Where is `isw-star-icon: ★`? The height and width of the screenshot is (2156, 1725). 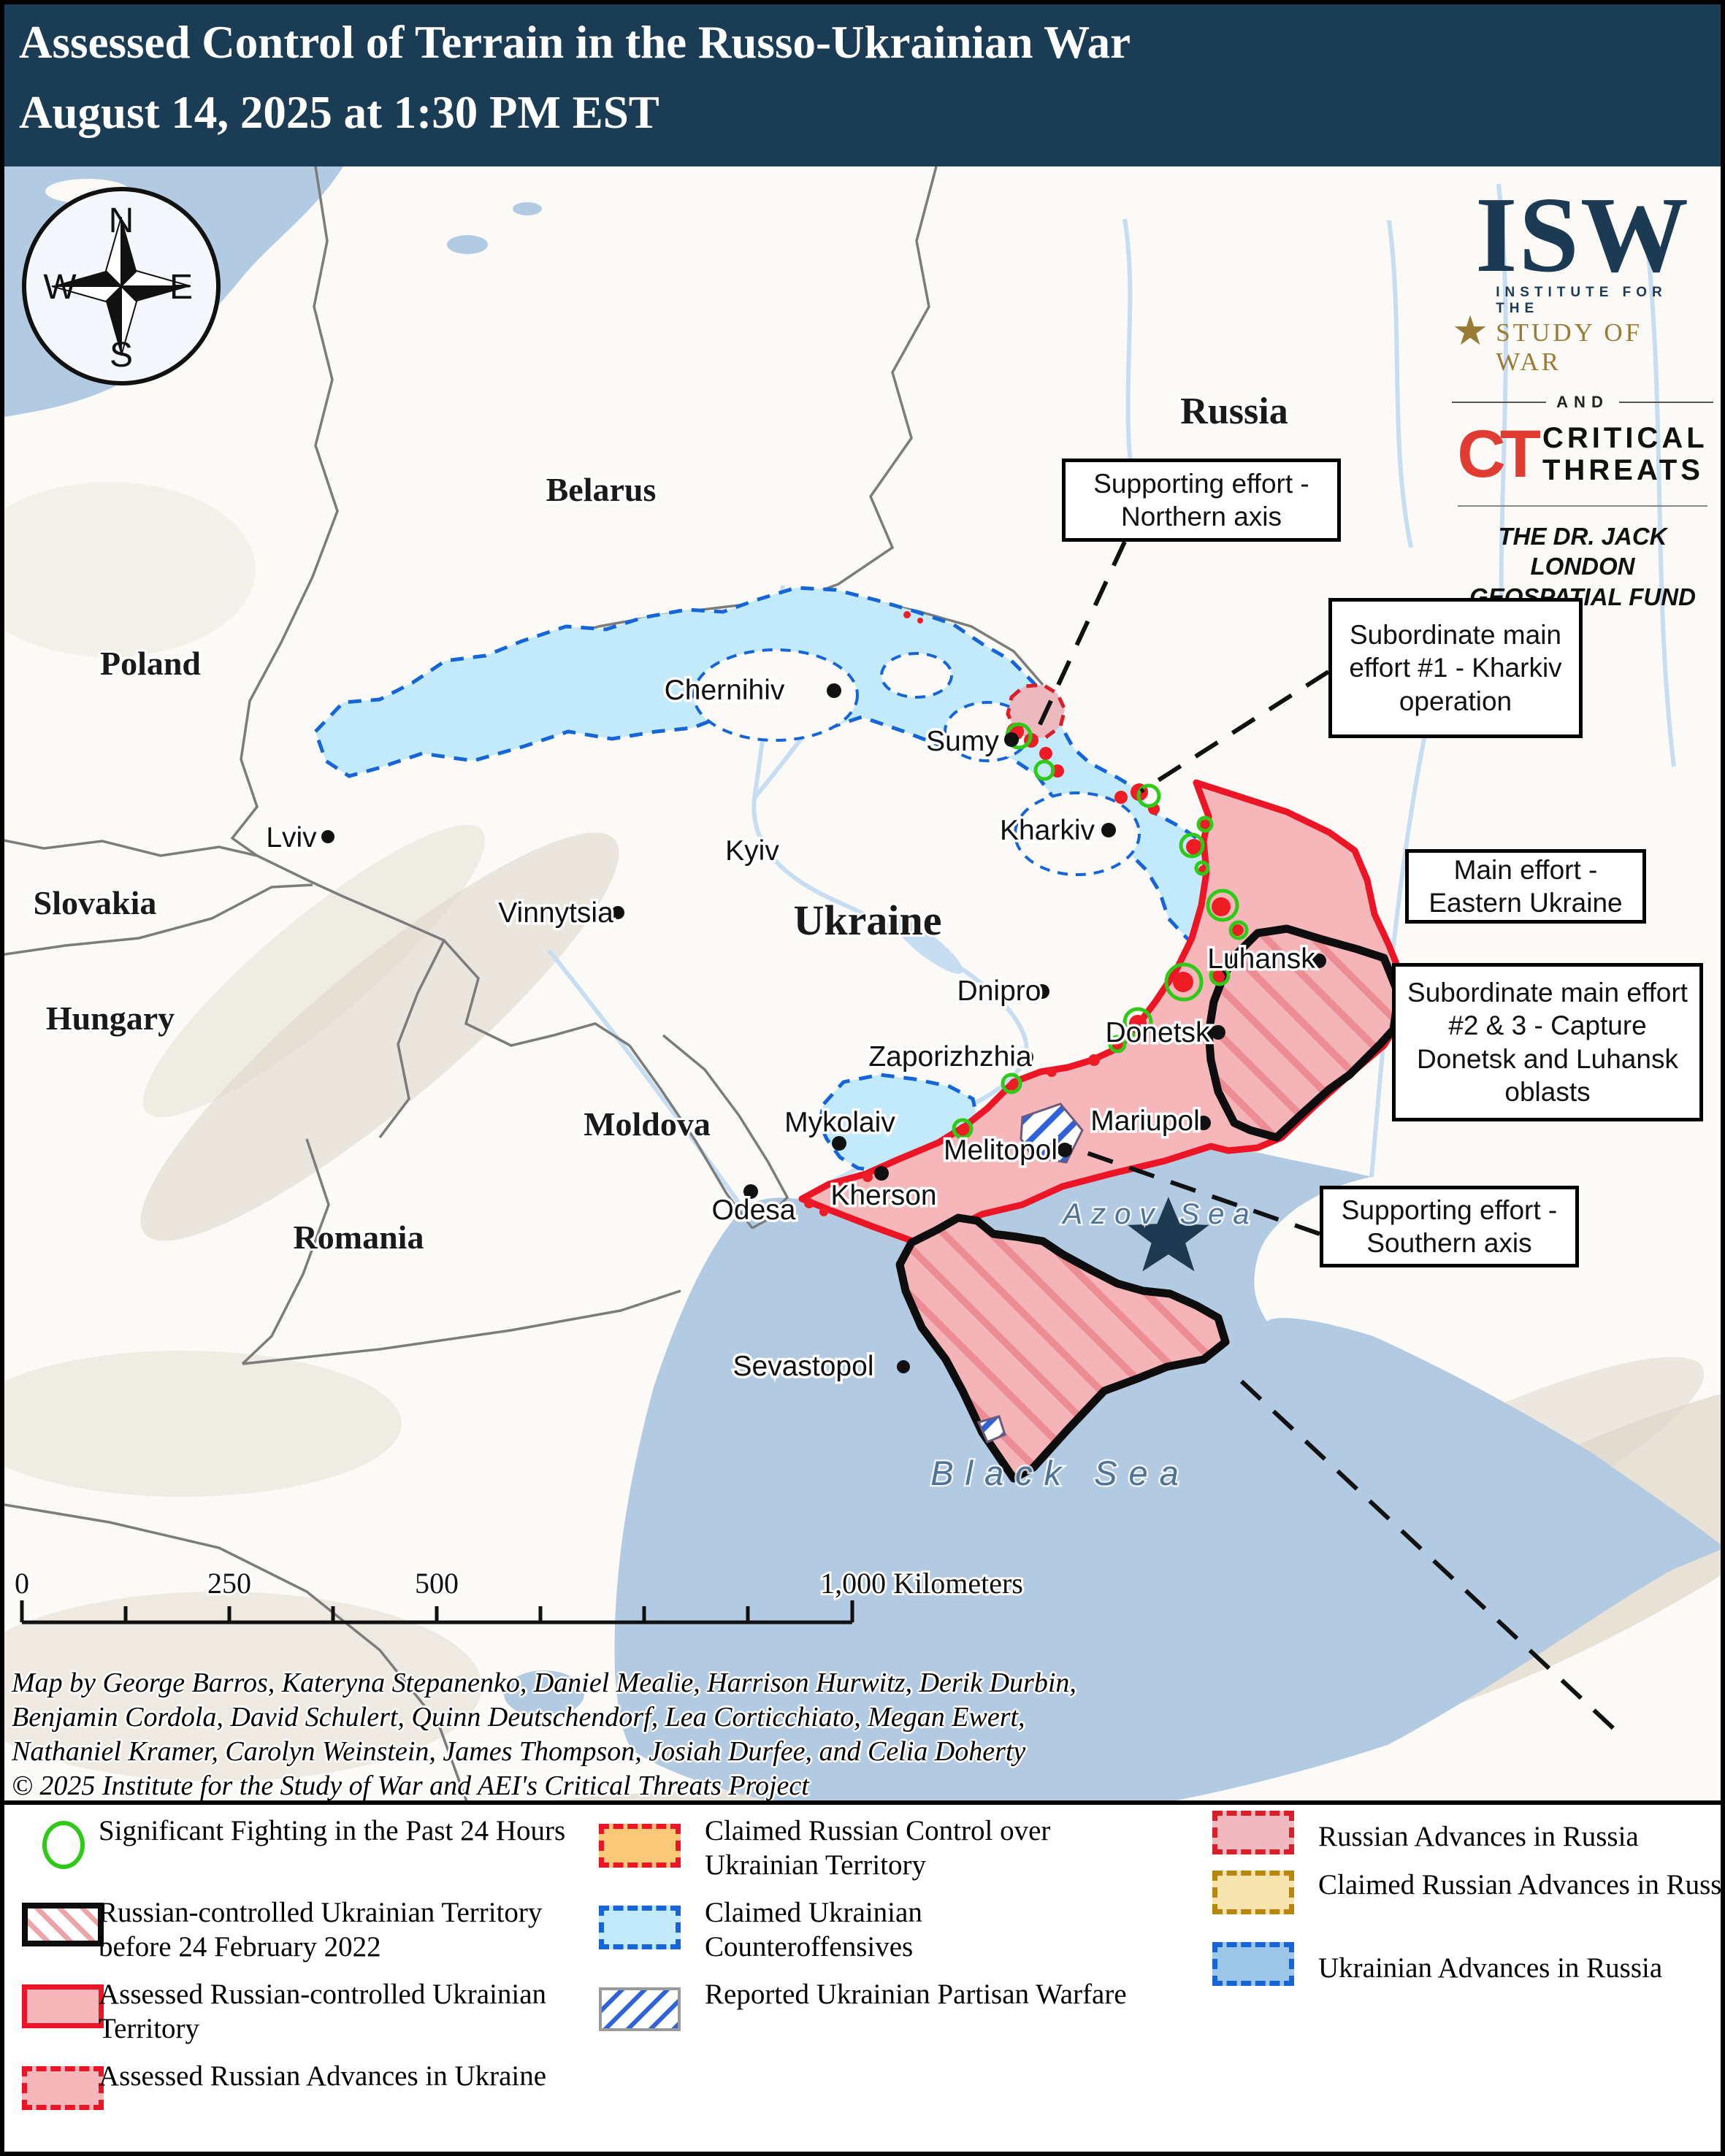 isw-star-icon: ★ is located at coordinates (1470, 330).